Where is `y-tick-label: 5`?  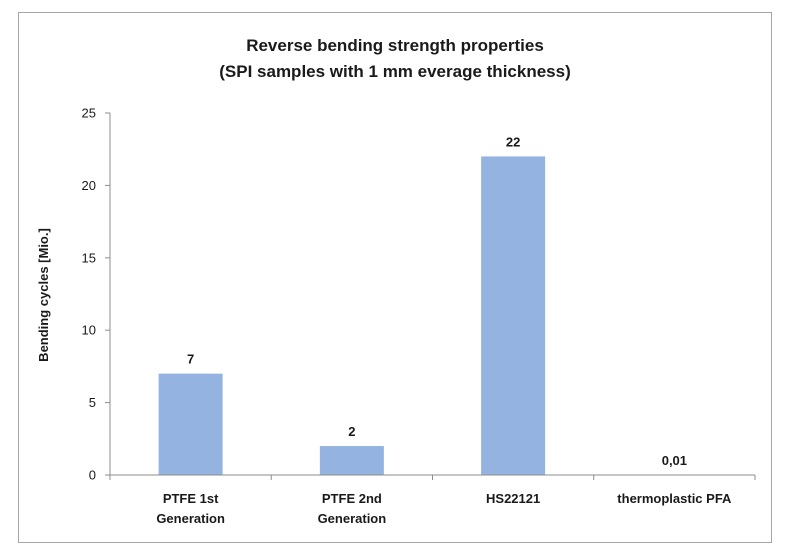
y-tick-label: 5 is located at coordinates (92, 402).